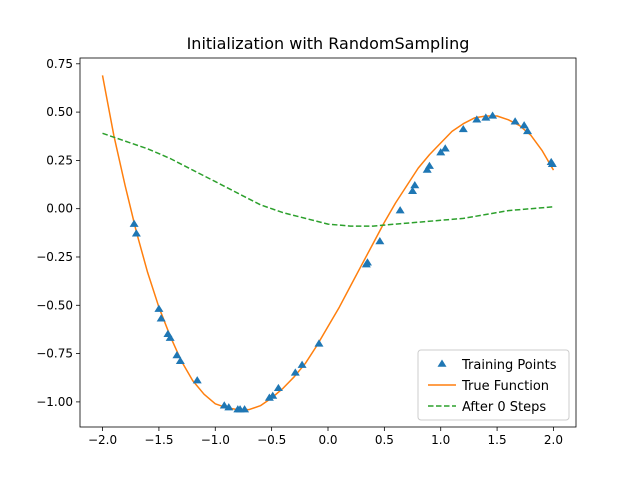 The image size is (640, 484). Describe the element at coordinates (509, 365) in the screenshot. I see `legend-label: Training Points` at that location.